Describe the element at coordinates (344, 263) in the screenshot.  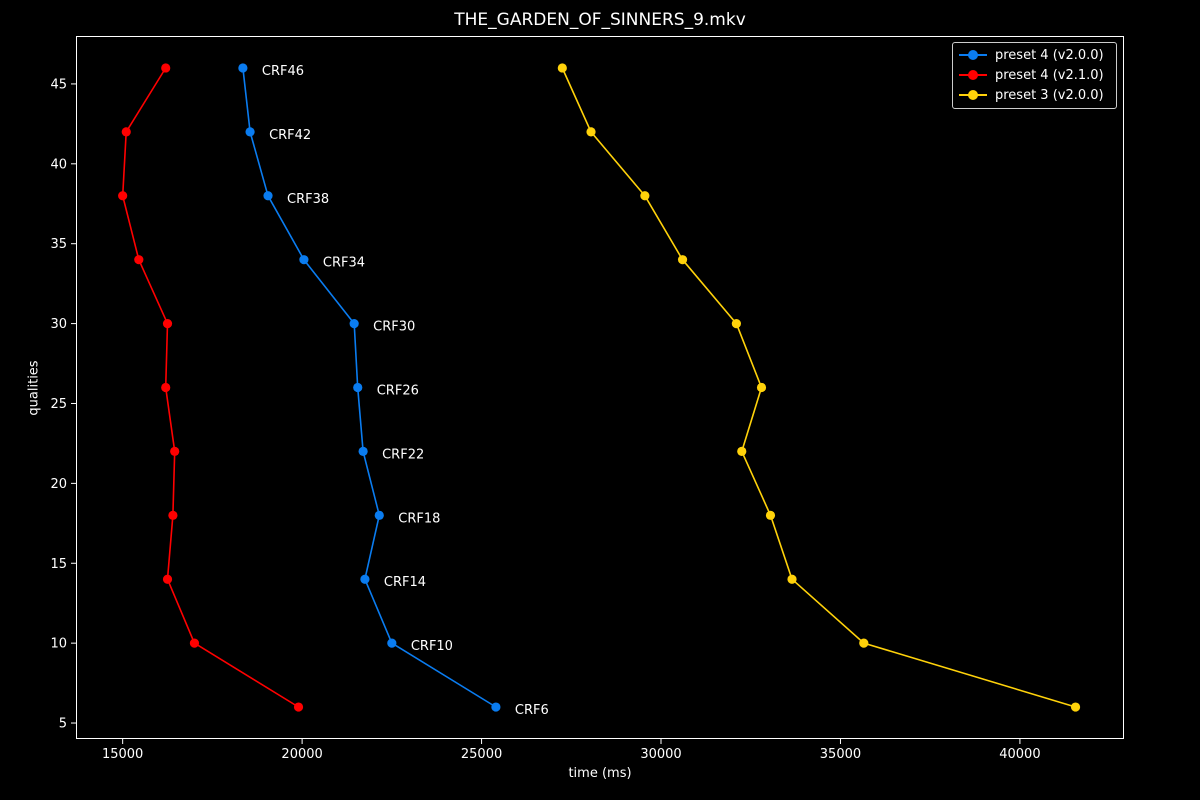
I see `data-point-label: CRF34` at that location.